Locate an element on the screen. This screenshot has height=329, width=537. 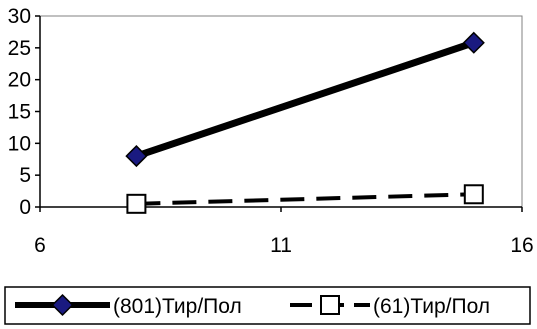
legend-label-2: (61)Тир/Пол is located at coordinates (431, 306).